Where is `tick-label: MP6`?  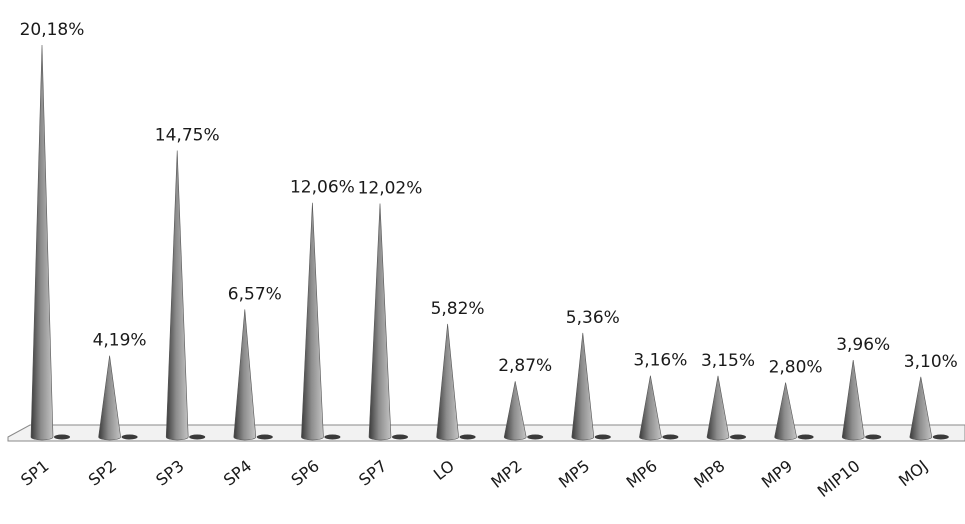 tick-label: MP6 is located at coordinates (642, 474).